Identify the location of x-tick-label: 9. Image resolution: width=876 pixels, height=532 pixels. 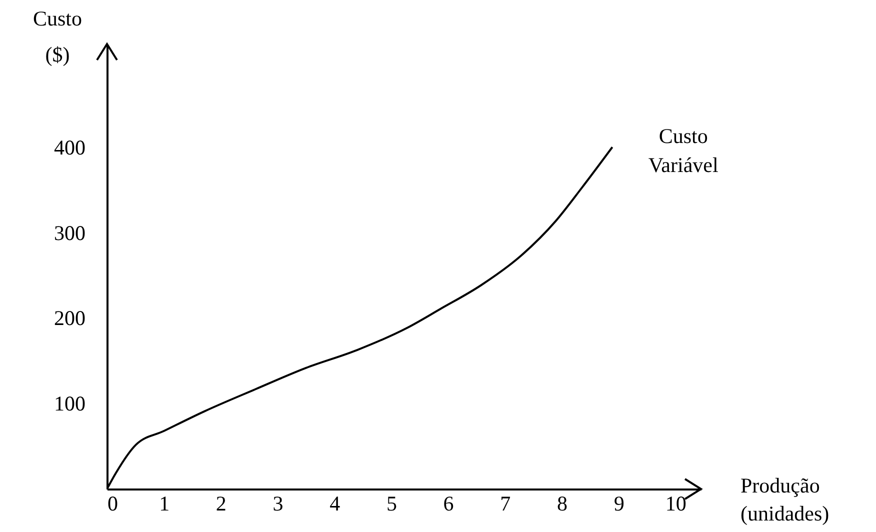
(619, 504).